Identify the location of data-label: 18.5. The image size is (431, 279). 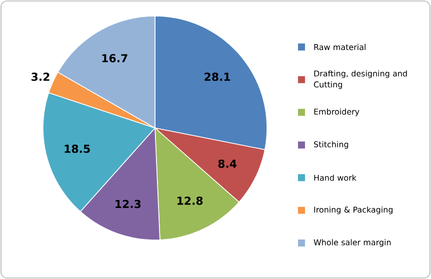
(77, 148).